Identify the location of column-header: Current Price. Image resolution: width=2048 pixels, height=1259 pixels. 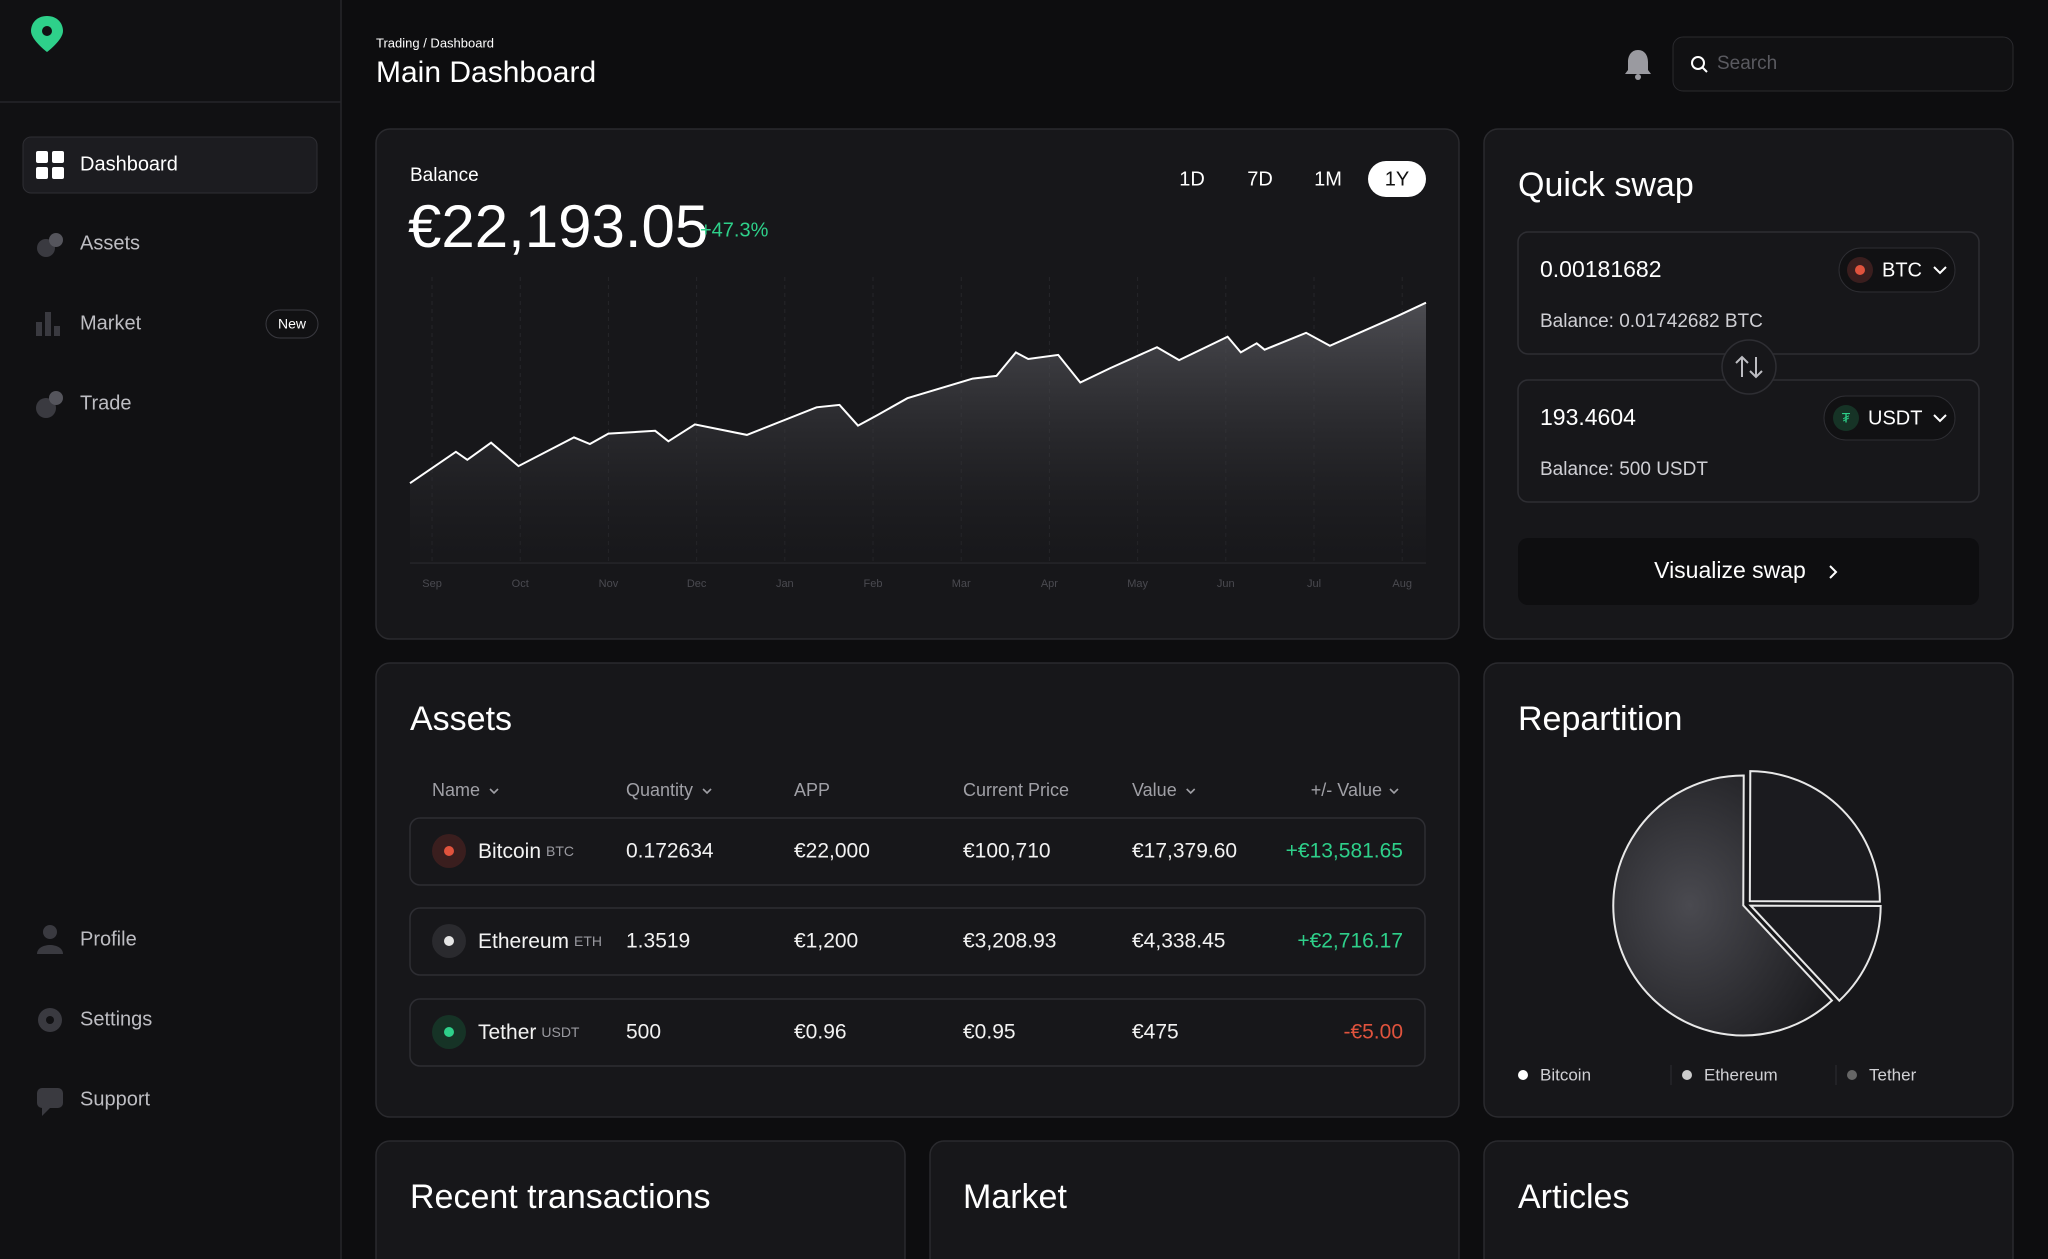
(1016, 790).